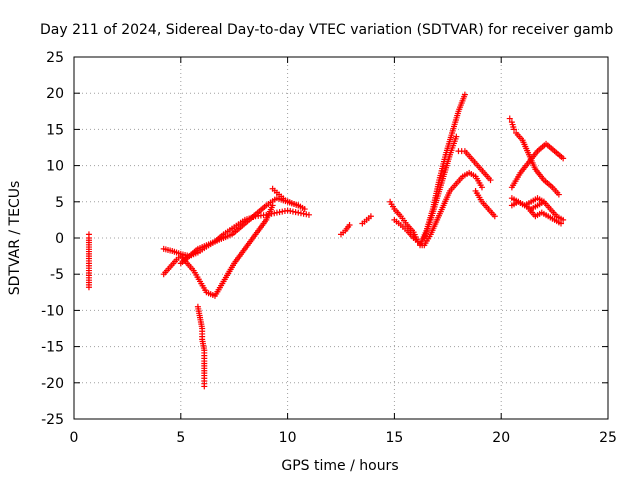  What do you see at coordinates (339, 466) in the screenshot?
I see `x-axis-title: GPS time / hours` at bounding box center [339, 466].